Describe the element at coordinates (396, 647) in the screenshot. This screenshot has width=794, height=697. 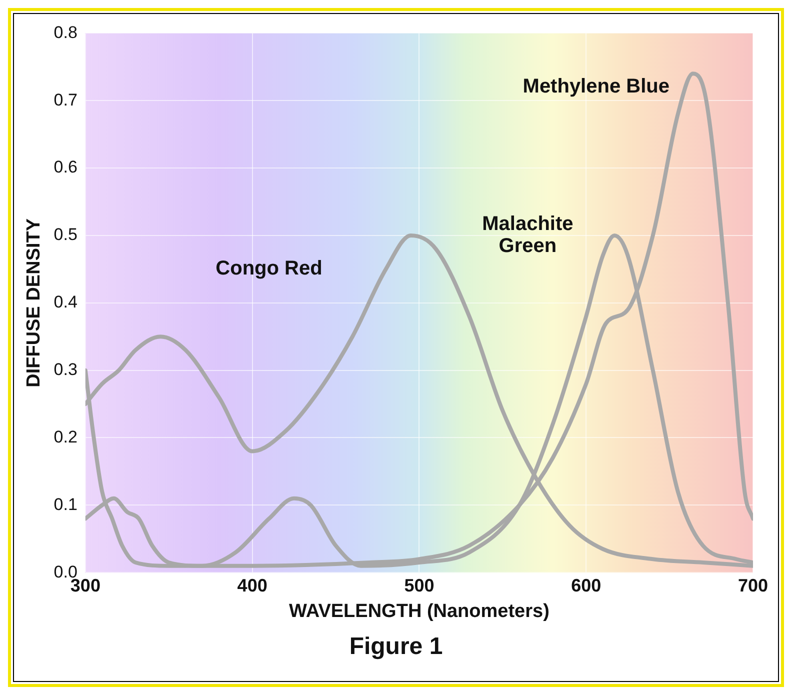
I see `caption: Figure 1` at that location.